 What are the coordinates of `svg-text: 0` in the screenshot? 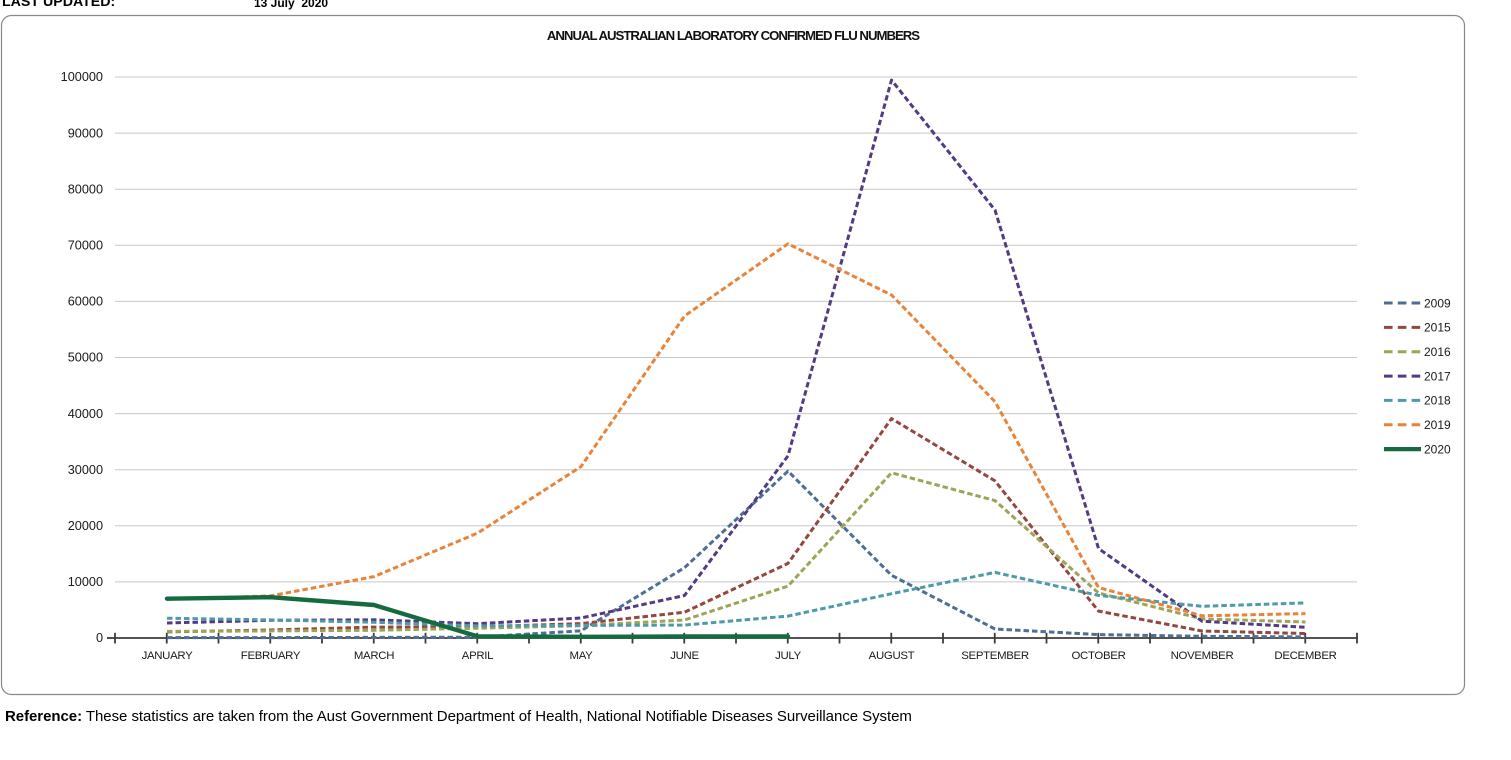 It's located at (99, 638).